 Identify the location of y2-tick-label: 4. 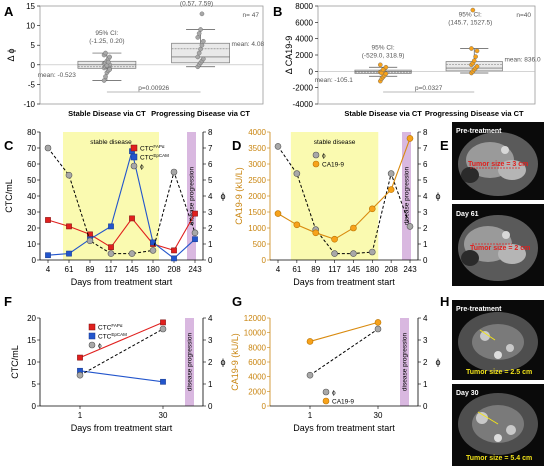
(425, 196).